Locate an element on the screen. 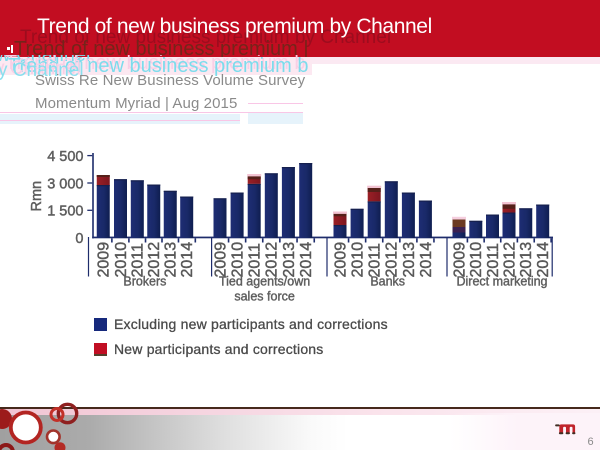 This screenshot has height=450, width=600. svg-text: 0 is located at coordinates (79, 239).